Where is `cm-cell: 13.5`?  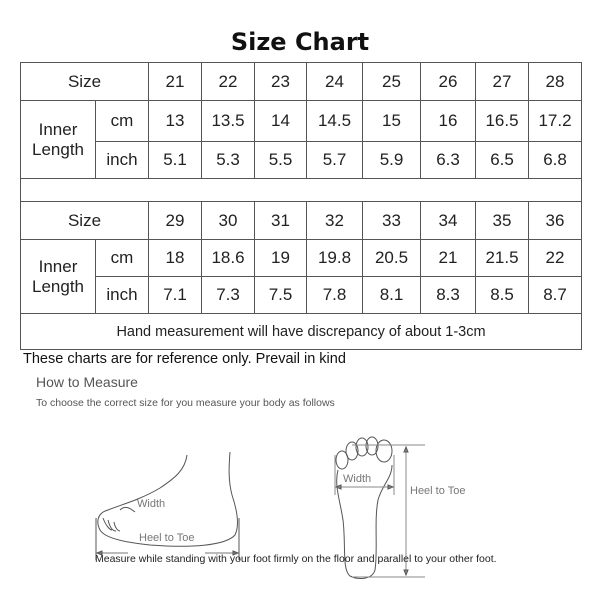 cm-cell: 13.5 is located at coordinates (228, 121).